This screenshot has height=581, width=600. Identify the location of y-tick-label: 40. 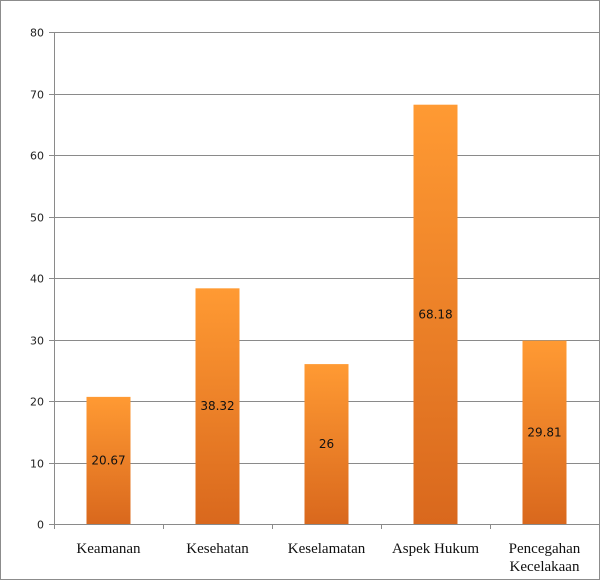
(37, 279).